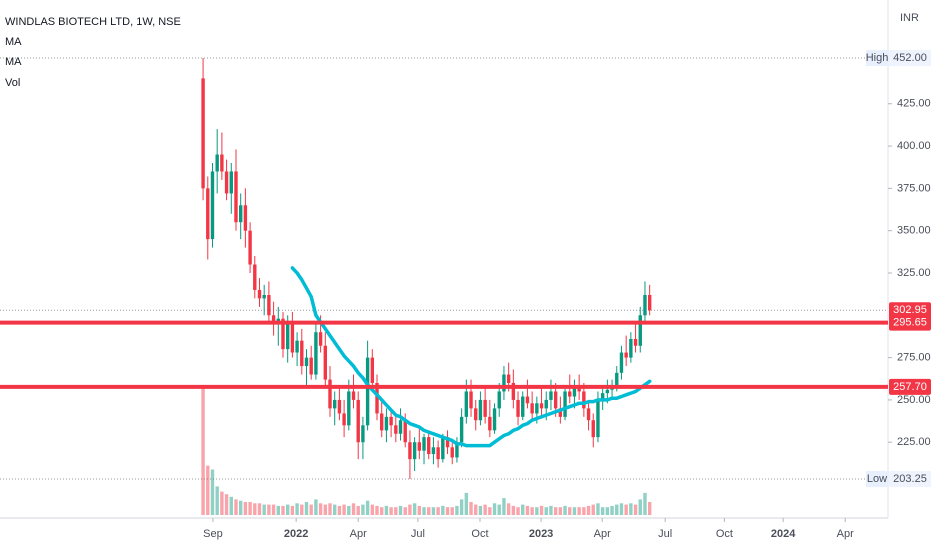 The width and height of the screenshot is (932, 550). What do you see at coordinates (213, 534) in the screenshot?
I see `x-tick-label: Sep` at bounding box center [213, 534].